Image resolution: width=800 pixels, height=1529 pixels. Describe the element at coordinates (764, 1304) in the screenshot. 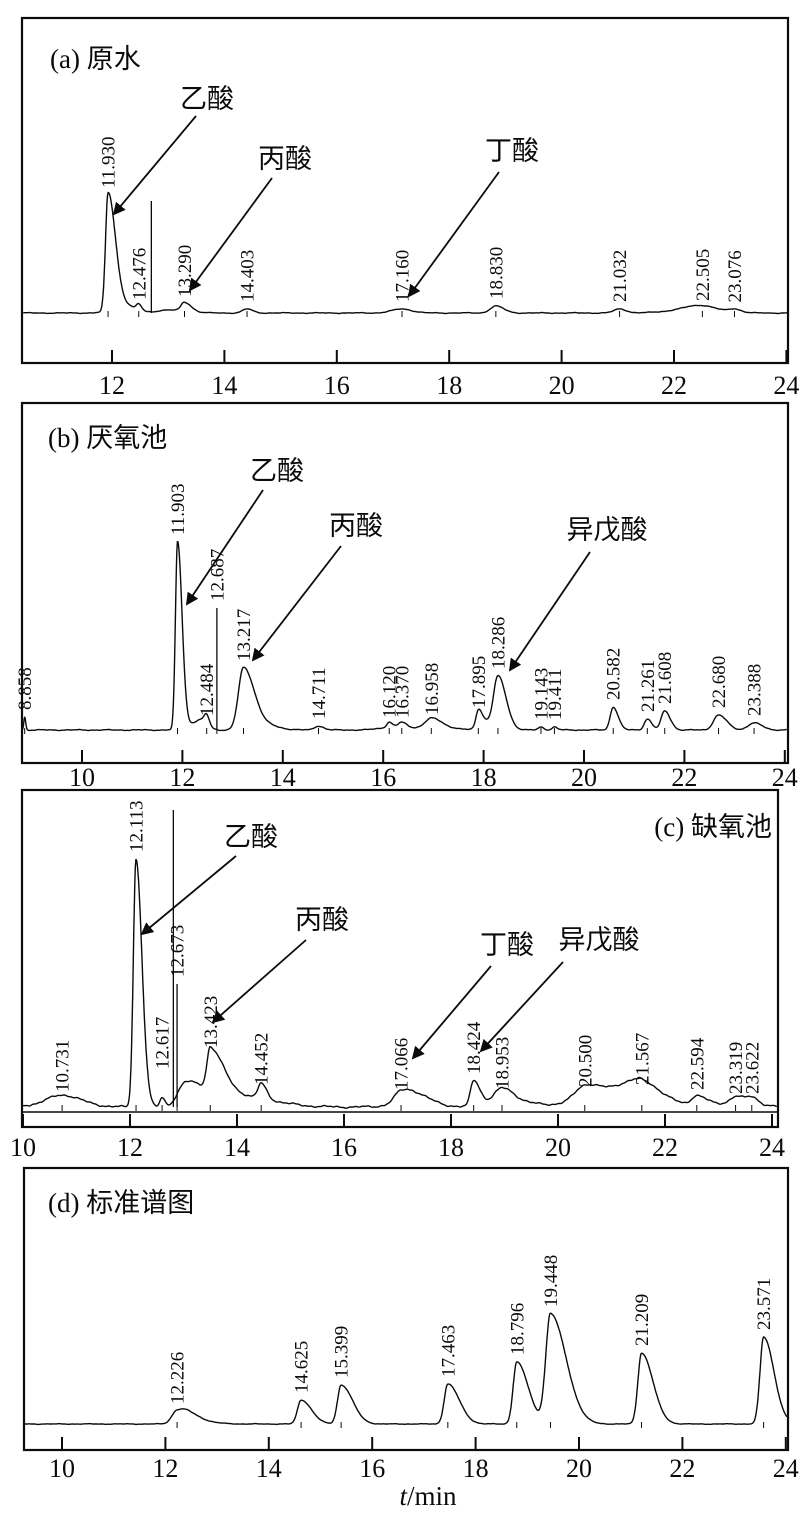

I see `peak-label: 23.571` at that location.